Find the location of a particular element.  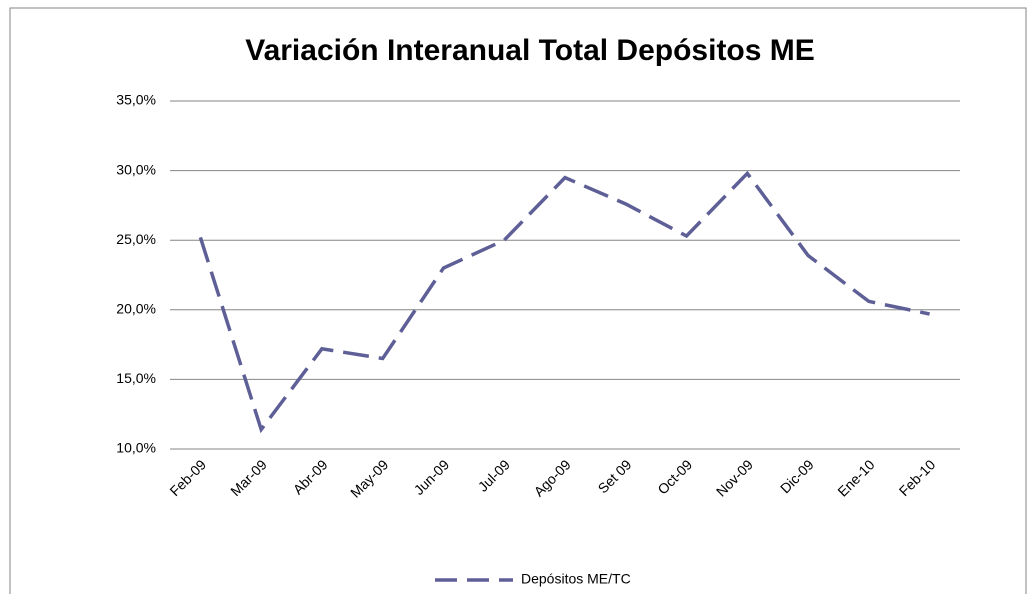

y-tick-label: 30,0% is located at coordinates (136, 169).